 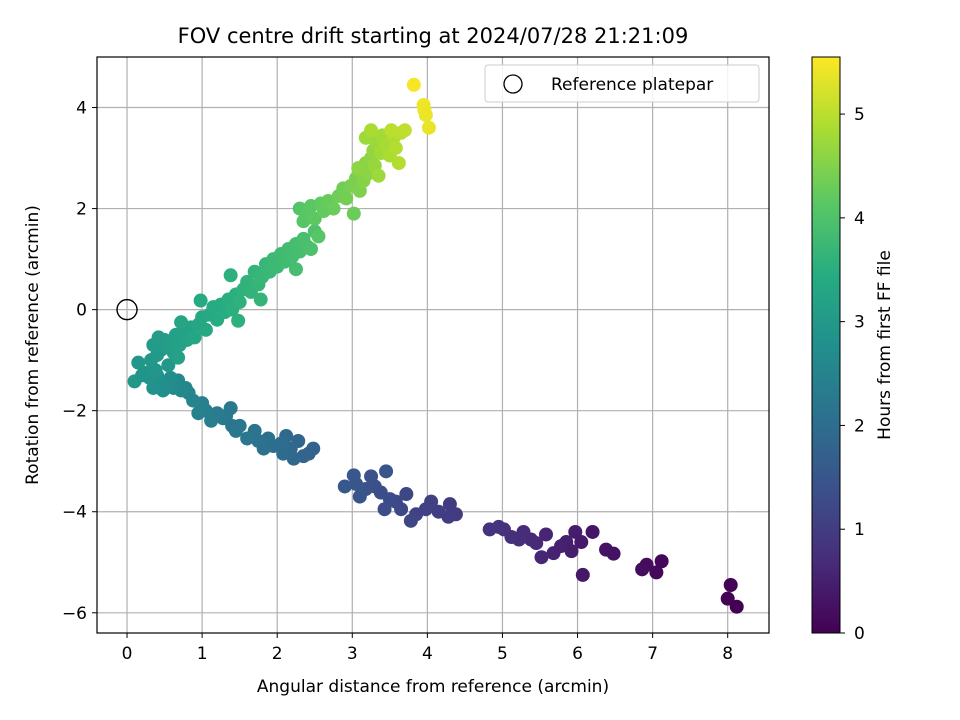 I want to click on reference-point-marker, so click(x=127, y=309).